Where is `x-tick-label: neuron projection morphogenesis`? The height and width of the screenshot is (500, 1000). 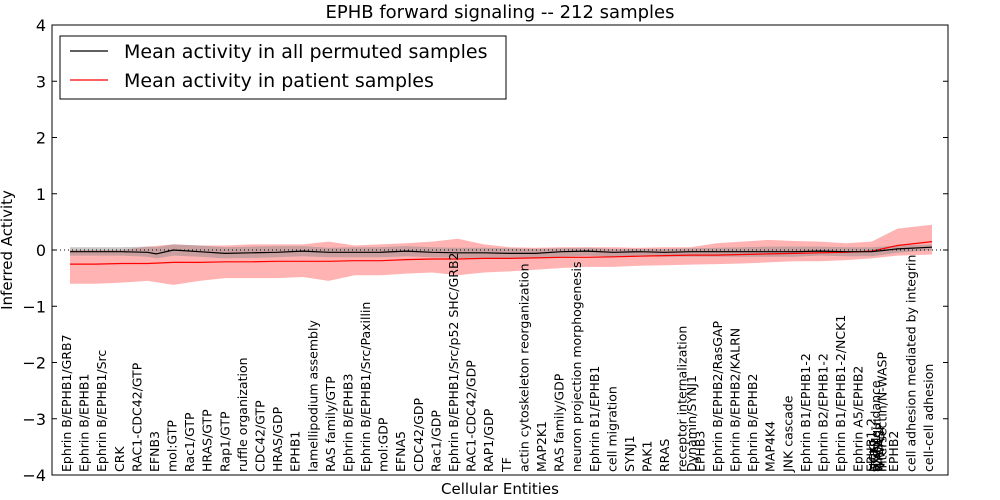 x-tick-label: neuron projection morphogenesis is located at coordinates (576, 366).